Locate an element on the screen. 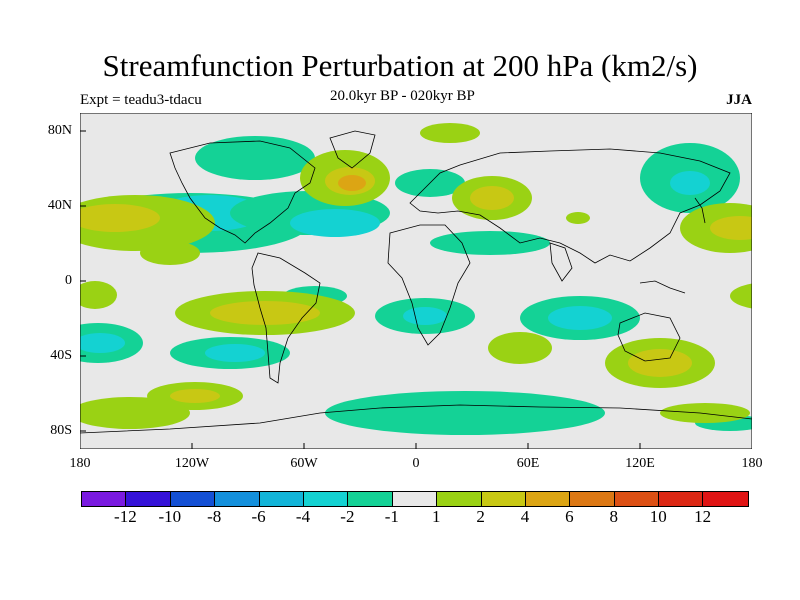 This screenshot has height=600, width=800. colorbar-label-8: 2 is located at coordinates (480, 516).